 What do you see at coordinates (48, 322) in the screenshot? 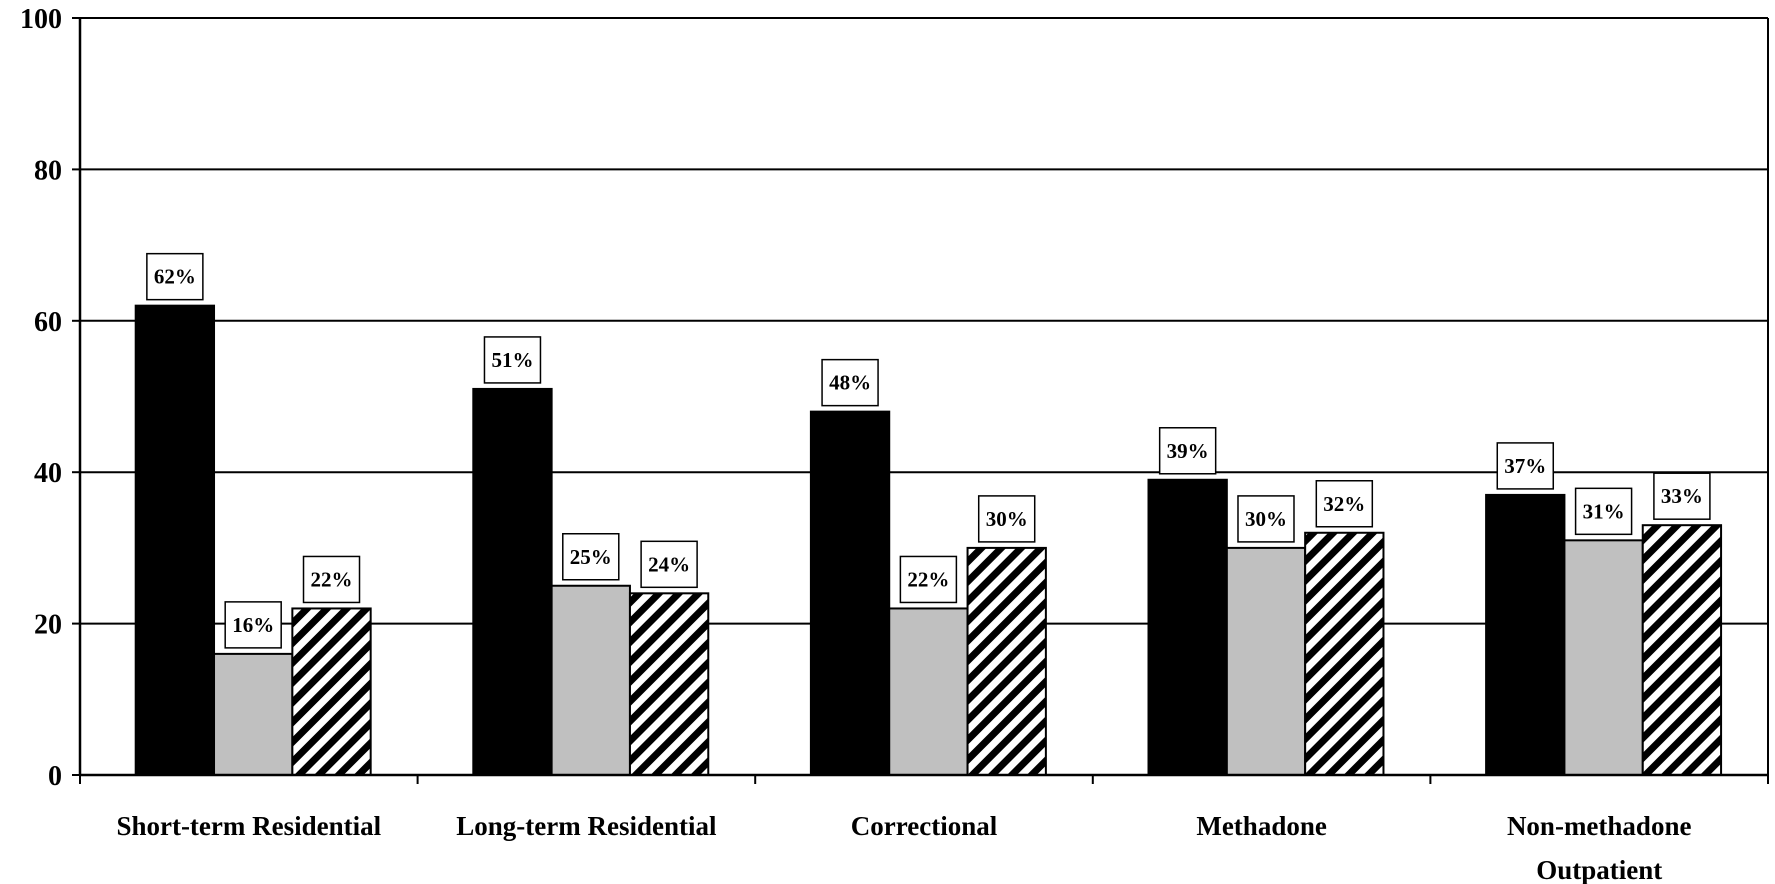
I see `y-tick-label: 60` at bounding box center [48, 322].